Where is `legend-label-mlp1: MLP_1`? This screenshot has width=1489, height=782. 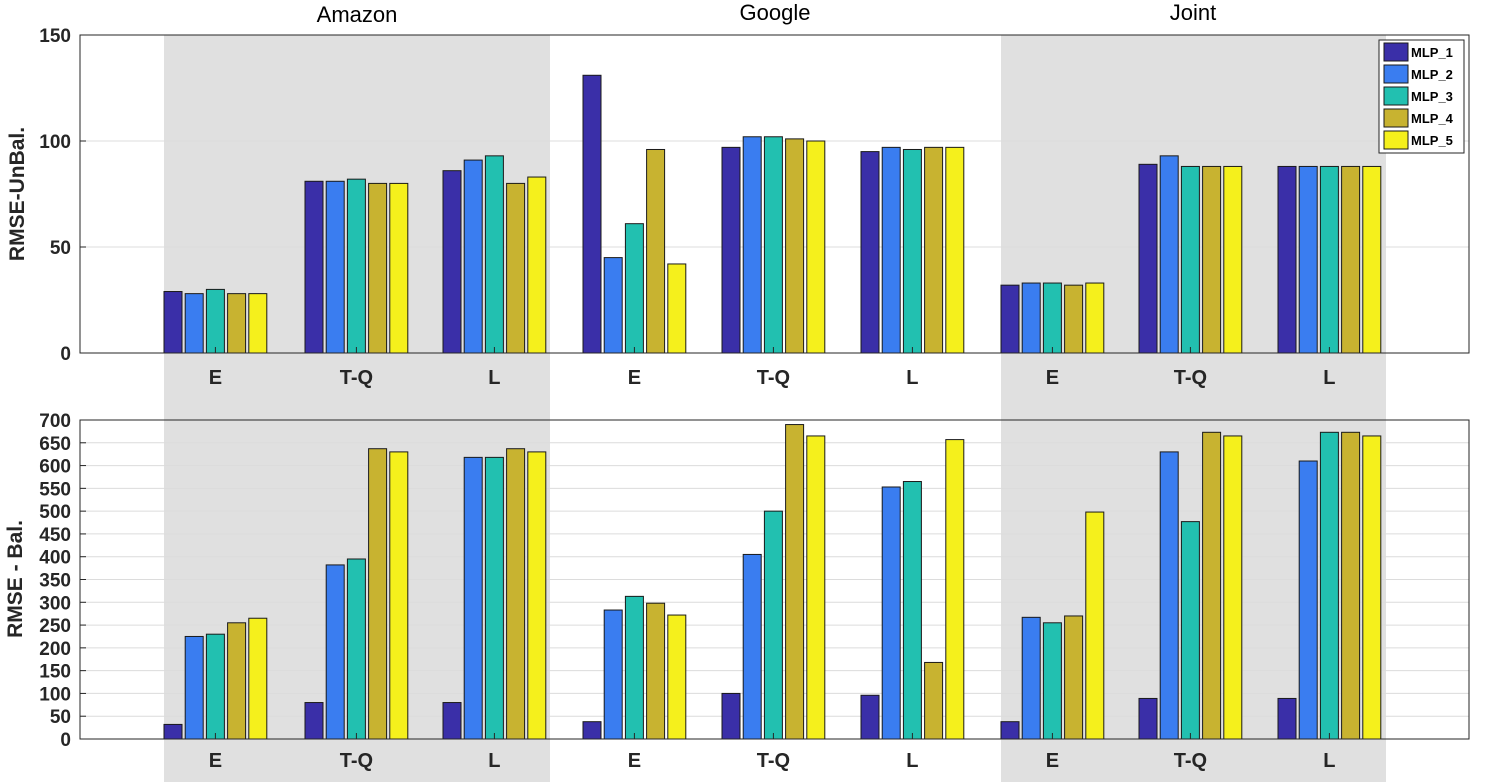
legend-label-mlp1: MLP_1 is located at coordinates (1432, 52).